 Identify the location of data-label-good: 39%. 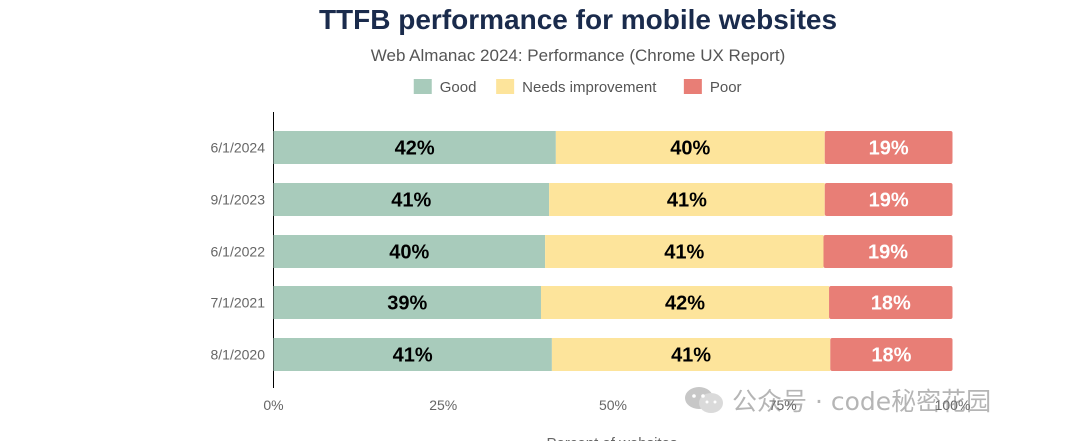
(407, 304).